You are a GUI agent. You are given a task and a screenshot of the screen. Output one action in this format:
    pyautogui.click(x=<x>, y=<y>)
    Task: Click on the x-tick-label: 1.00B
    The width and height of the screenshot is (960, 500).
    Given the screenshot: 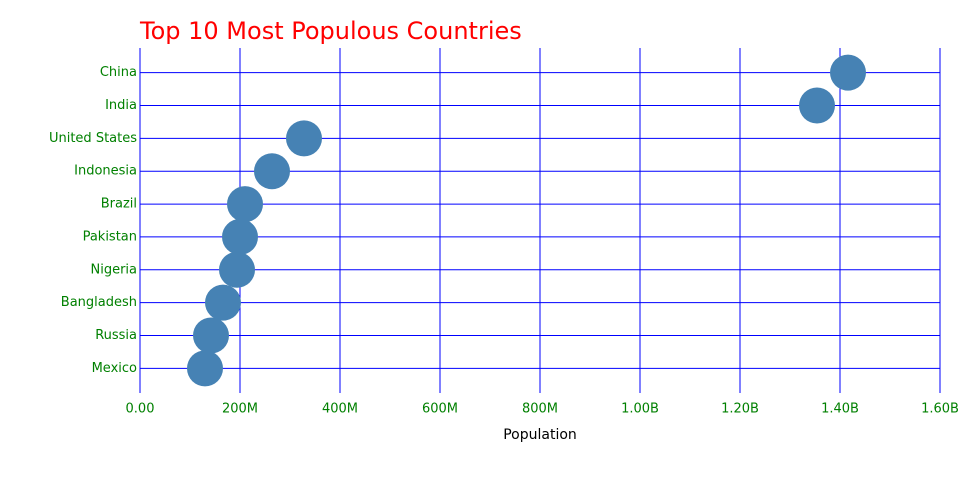 What is the action you would take?
    pyautogui.click(x=640, y=409)
    